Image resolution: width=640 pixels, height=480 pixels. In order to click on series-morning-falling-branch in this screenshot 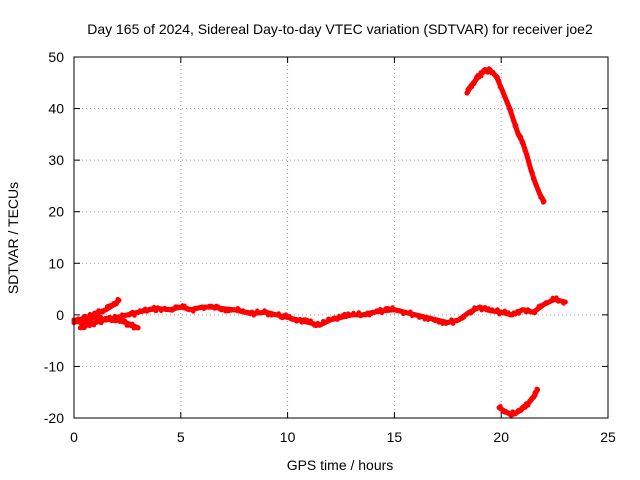, I will do `click(109, 323)`.